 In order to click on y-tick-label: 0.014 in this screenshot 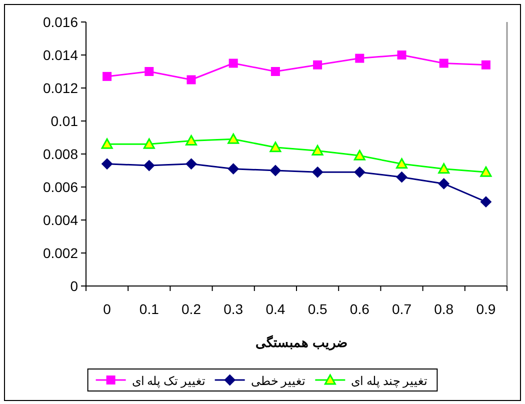, I will do `click(60, 55)`.